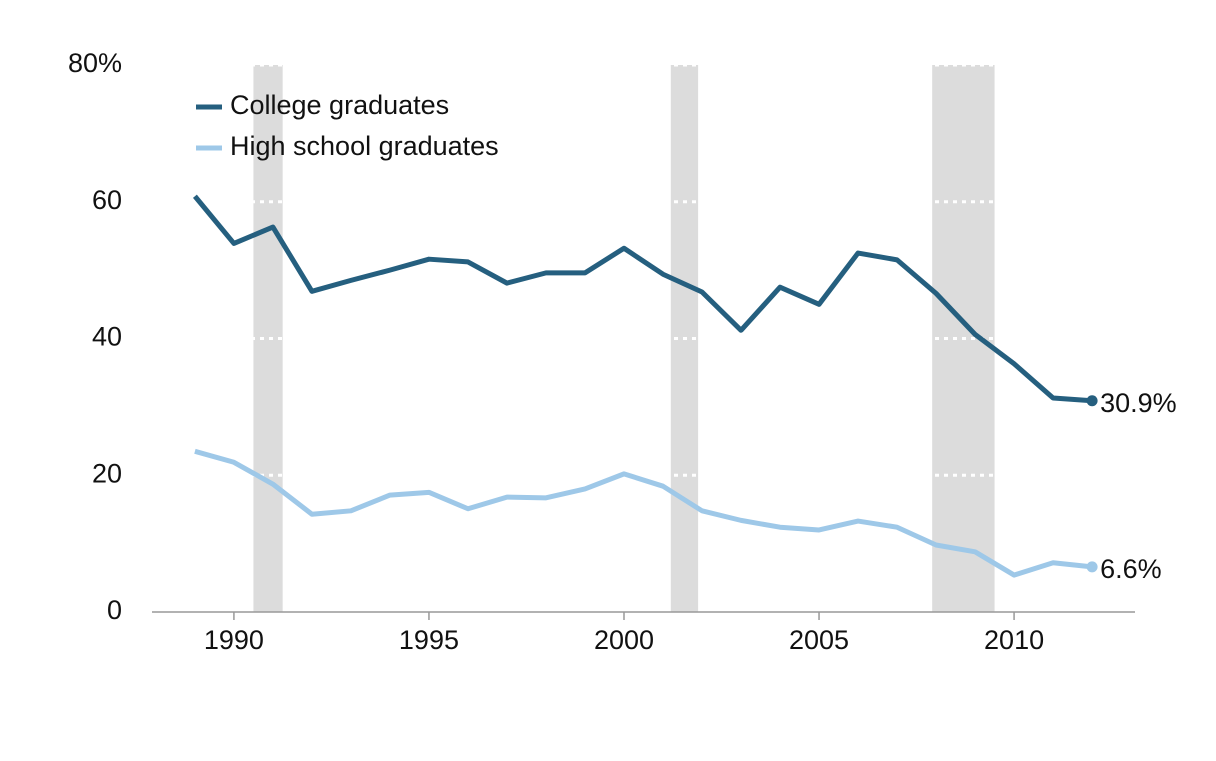 Image resolution: width=1216 pixels, height=761 pixels. I want to click on y-tick-label: 40, so click(107, 337).